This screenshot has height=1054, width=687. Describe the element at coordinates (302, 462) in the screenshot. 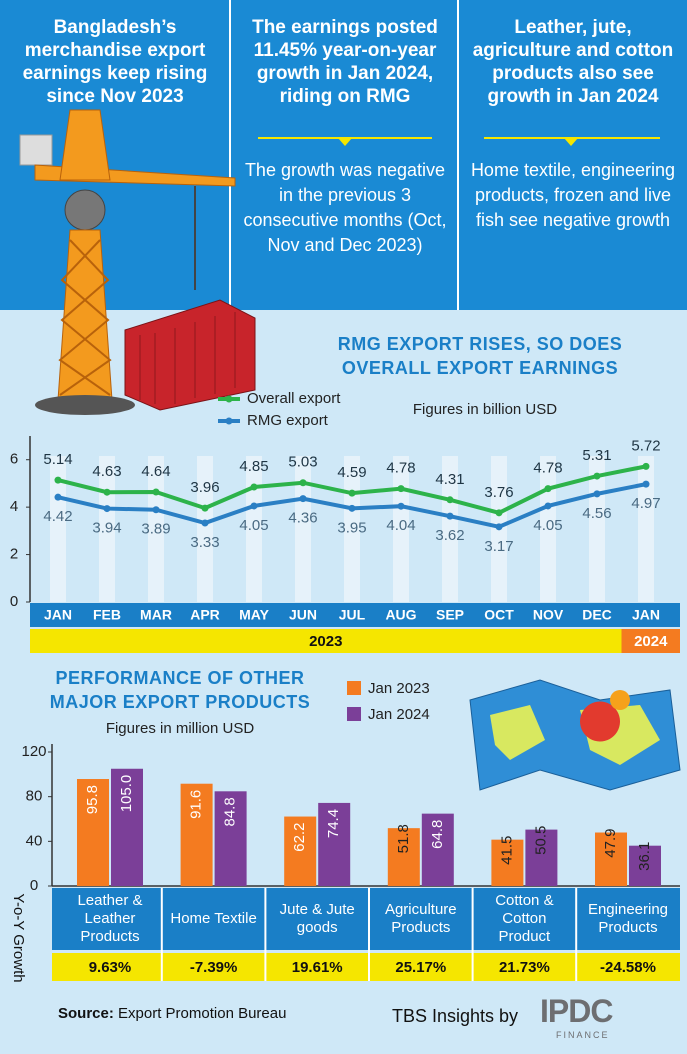

I see `data-label: 5.03` at that location.